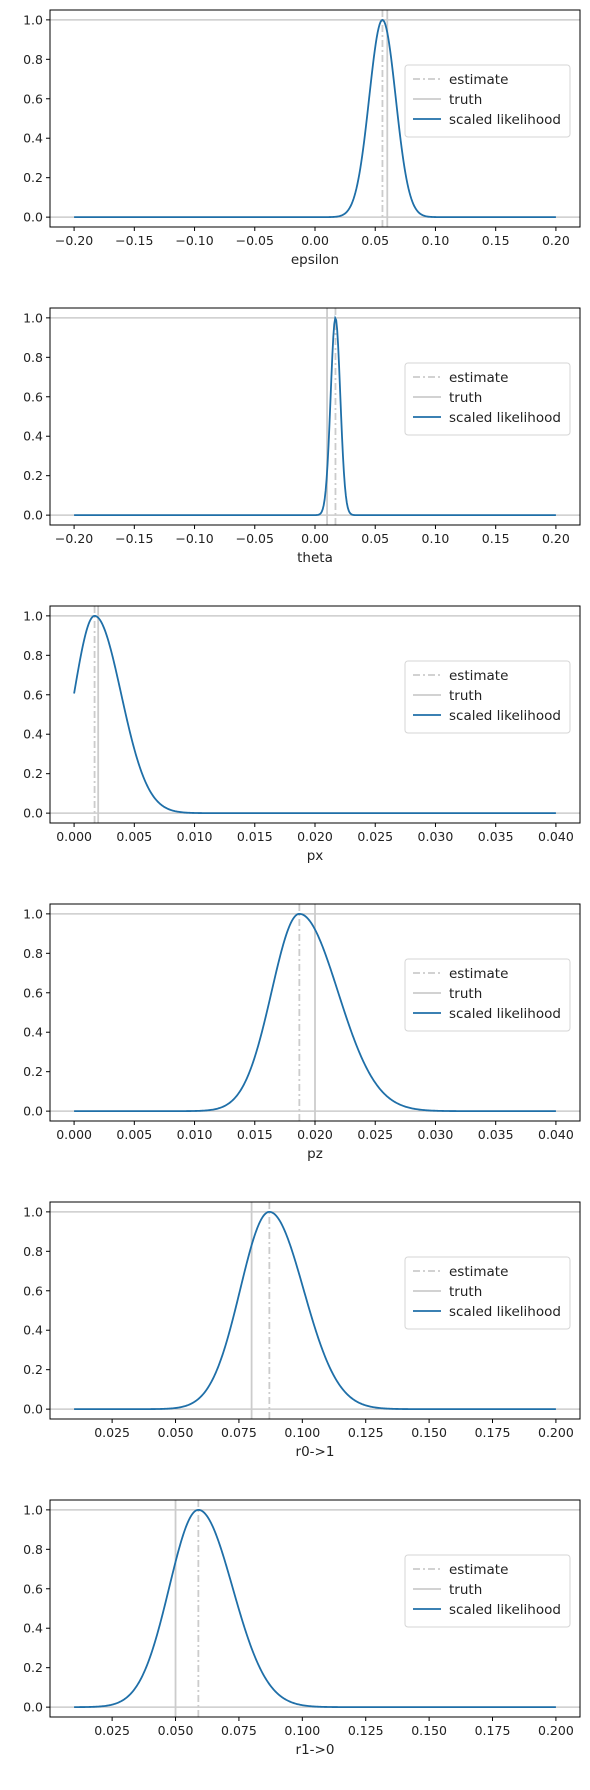  I want to click on x-tick-label: 0.175, so click(493, 1432).